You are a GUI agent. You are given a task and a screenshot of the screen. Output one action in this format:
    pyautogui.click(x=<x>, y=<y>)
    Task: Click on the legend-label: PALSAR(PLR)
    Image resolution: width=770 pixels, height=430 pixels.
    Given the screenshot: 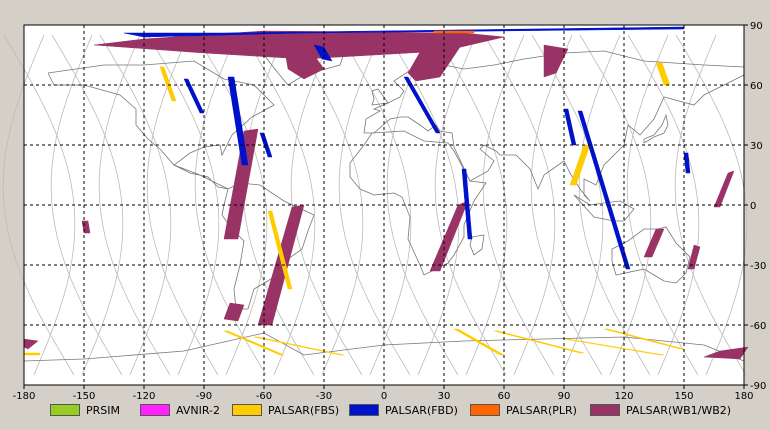 What is the action you would take?
    pyautogui.click(x=541, y=410)
    